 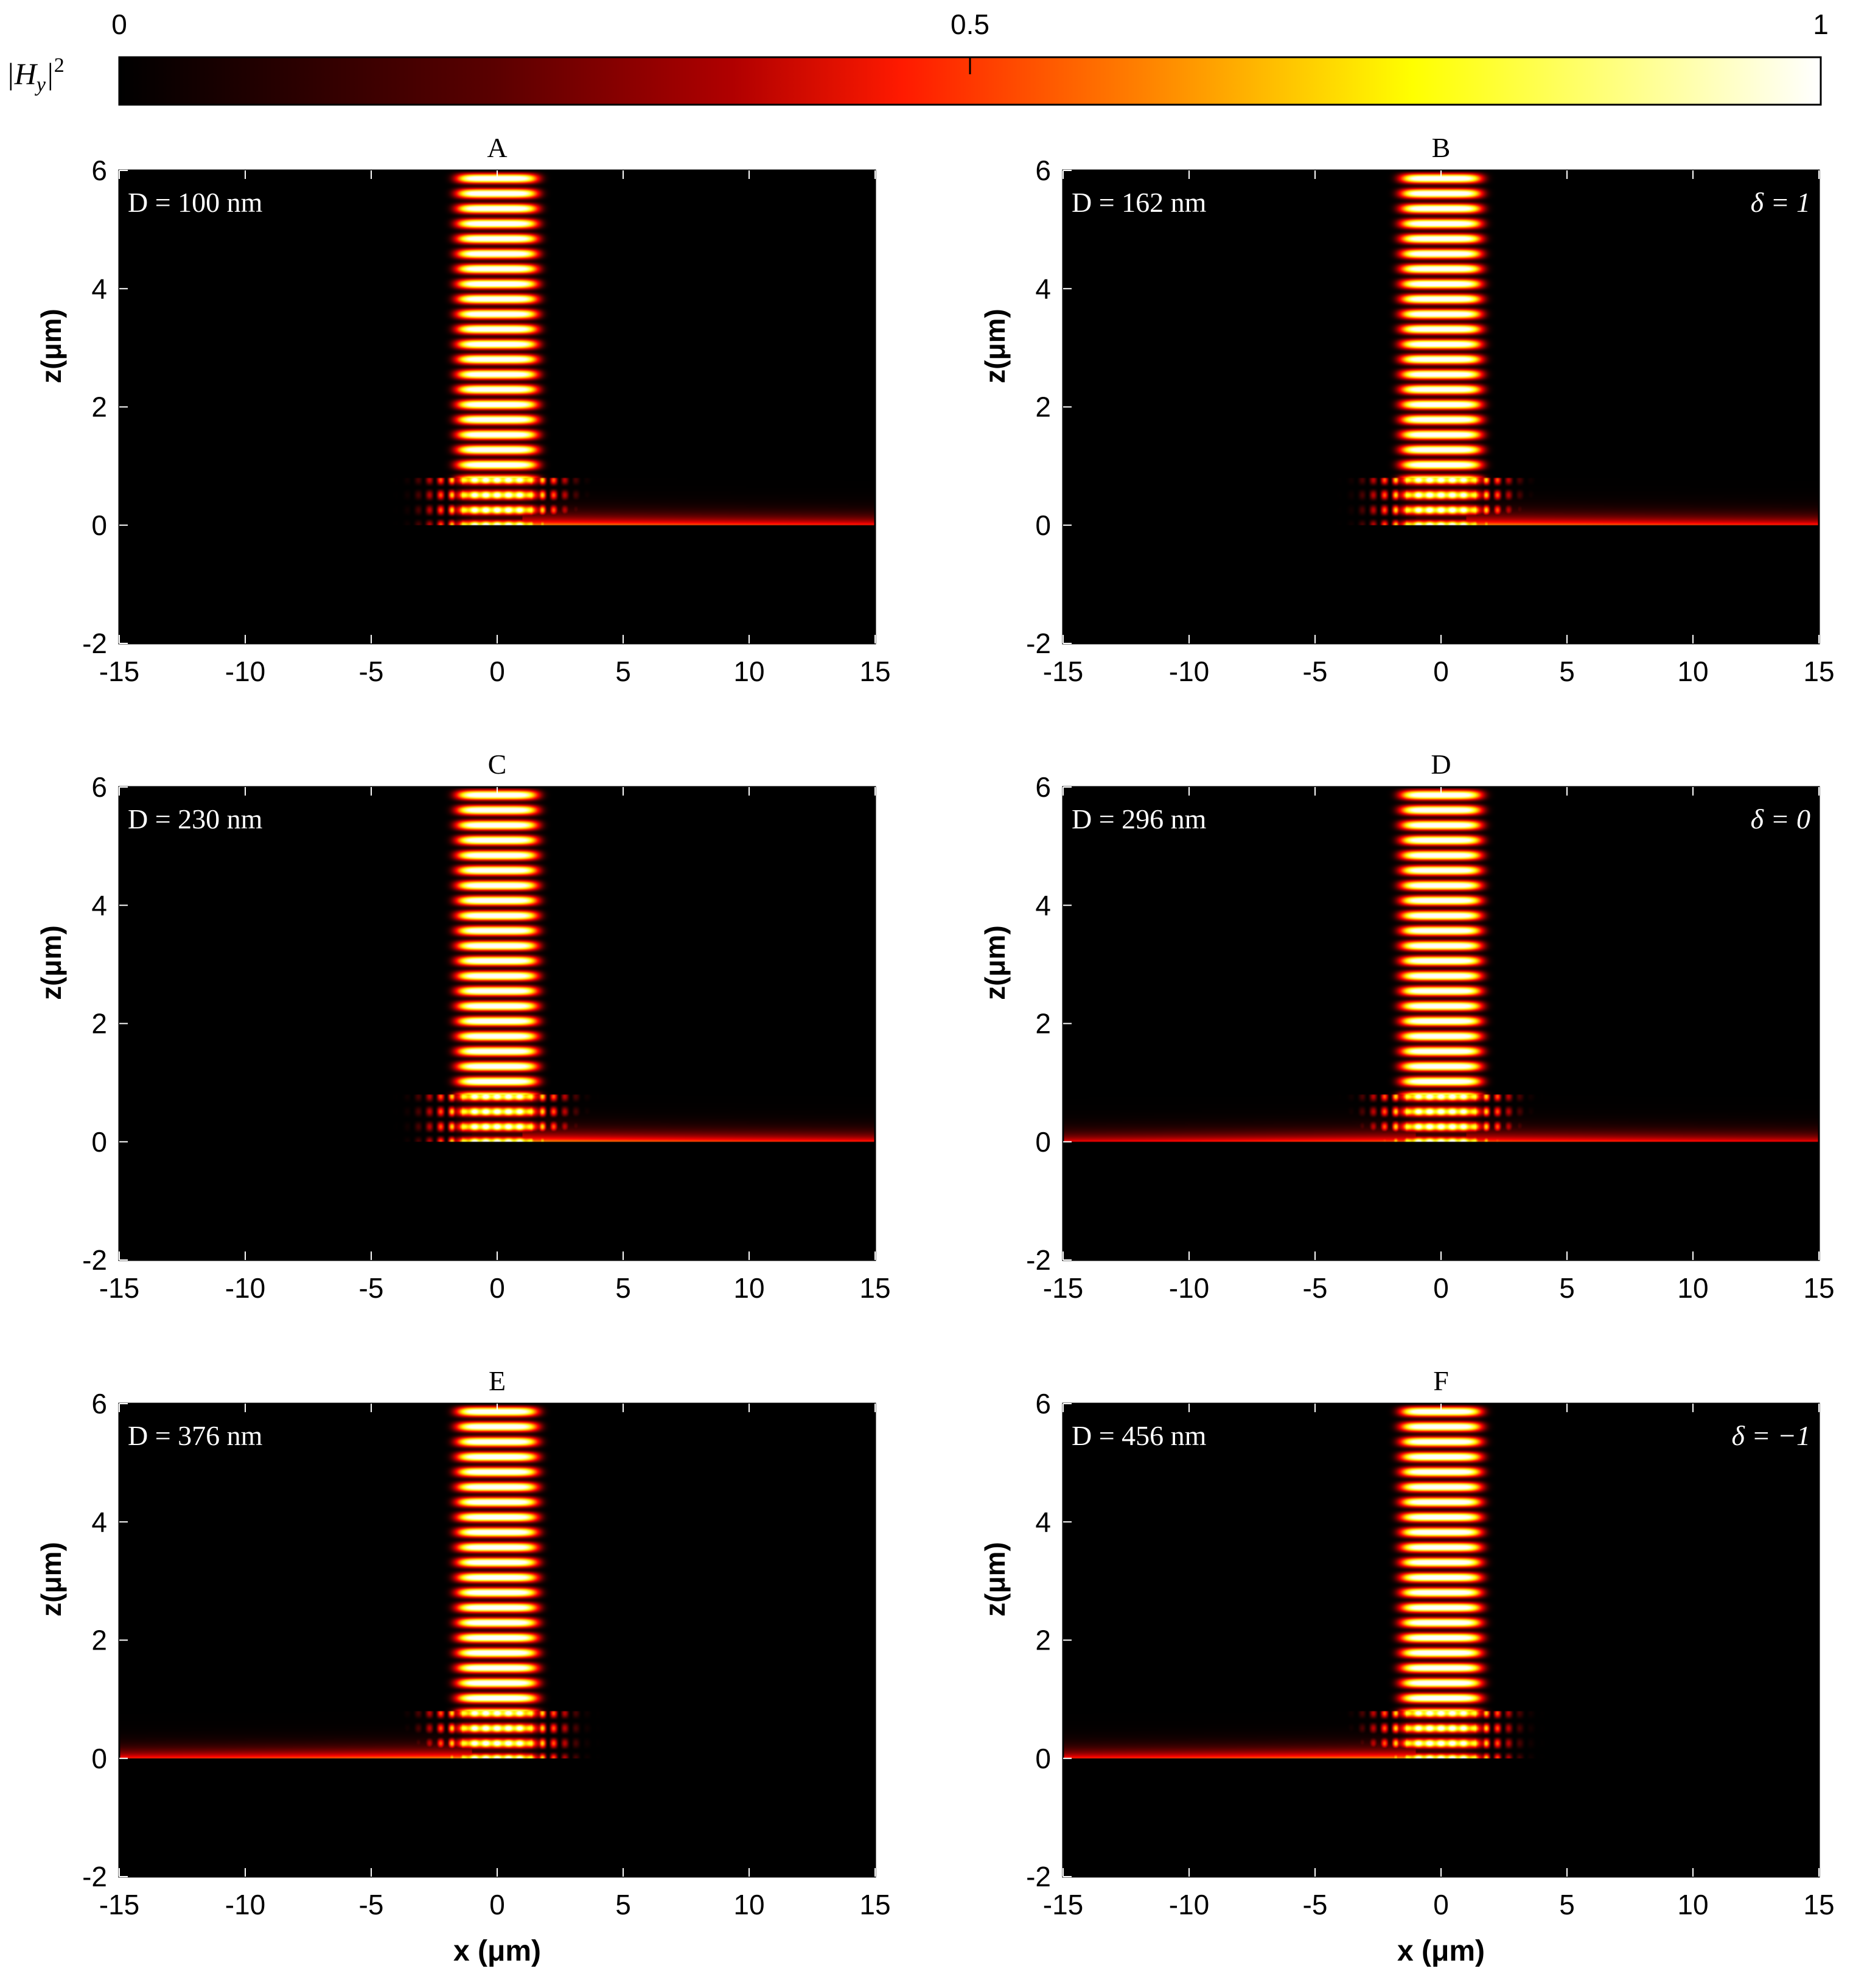 I want to click on panel-title: F, so click(x=1441, y=1381).